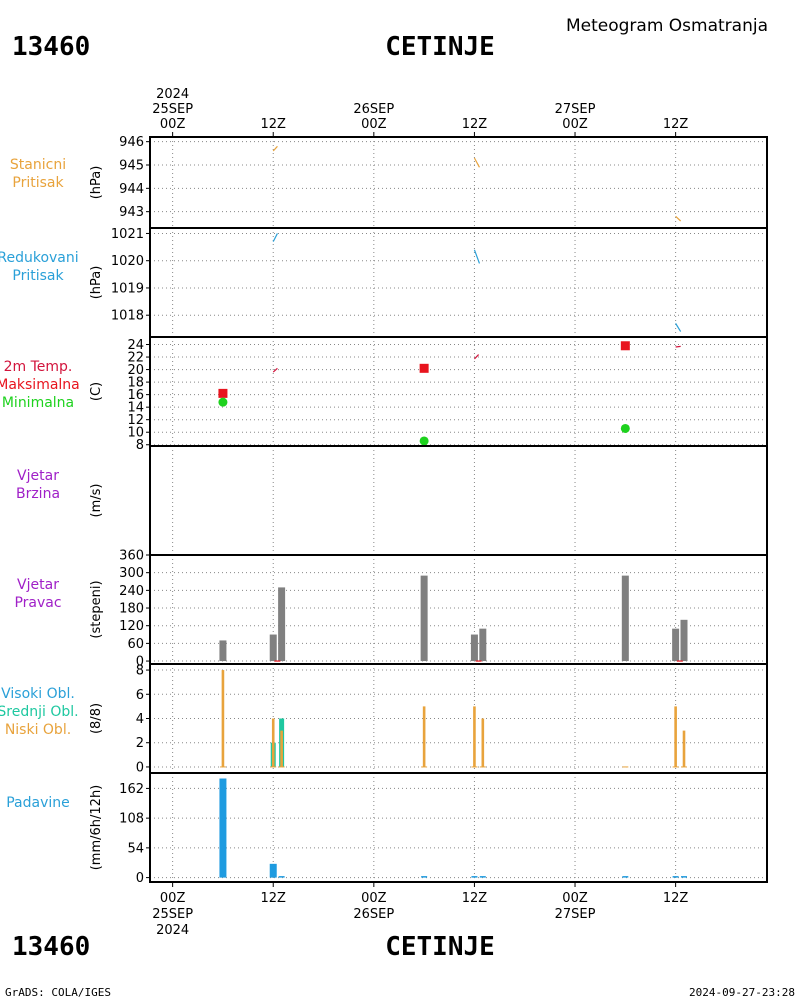  I want to click on y-tick-label: 2, so click(140, 743).